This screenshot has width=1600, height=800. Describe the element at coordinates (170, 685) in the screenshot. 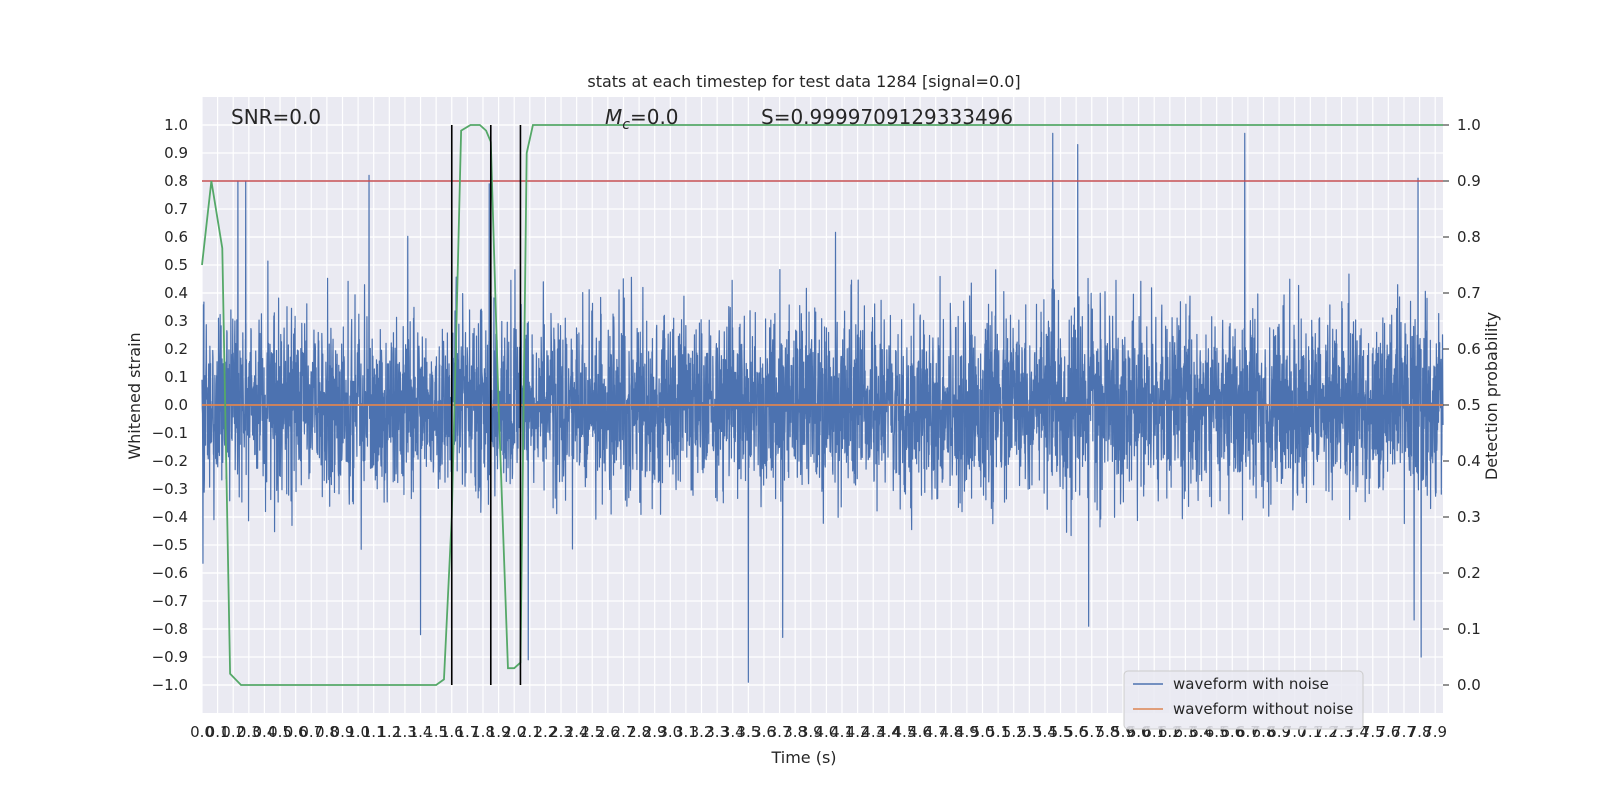

I see `y-tick-label-left: −1.0` at that location.